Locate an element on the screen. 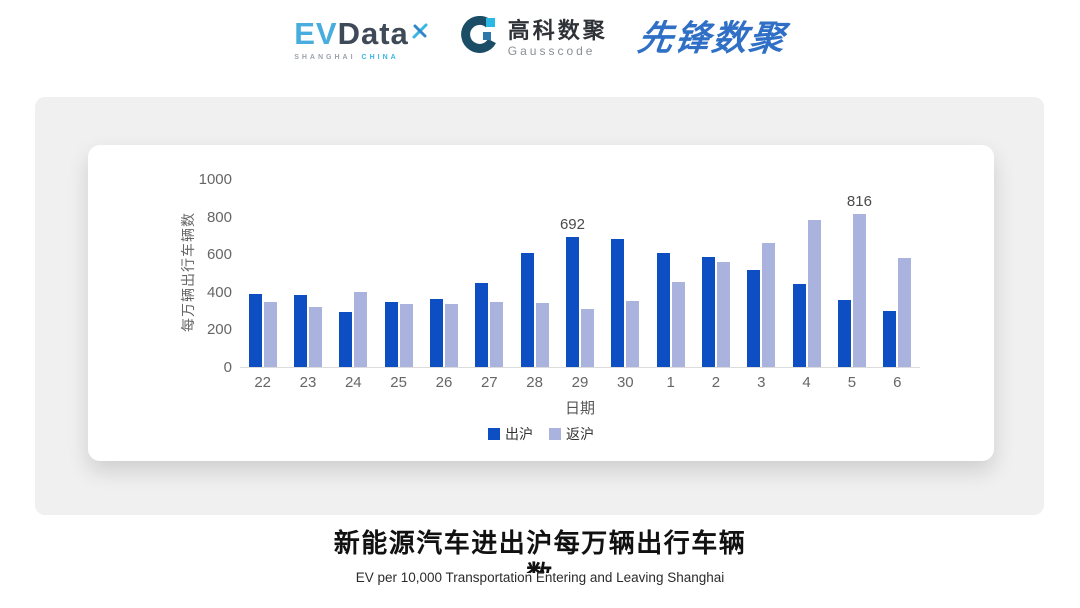  bar-出沪-28 is located at coordinates (527, 310).